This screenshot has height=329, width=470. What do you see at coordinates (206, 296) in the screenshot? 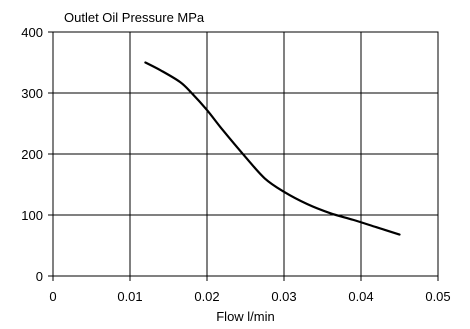
I see `x-tick-label-2: 0.02` at bounding box center [206, 296].